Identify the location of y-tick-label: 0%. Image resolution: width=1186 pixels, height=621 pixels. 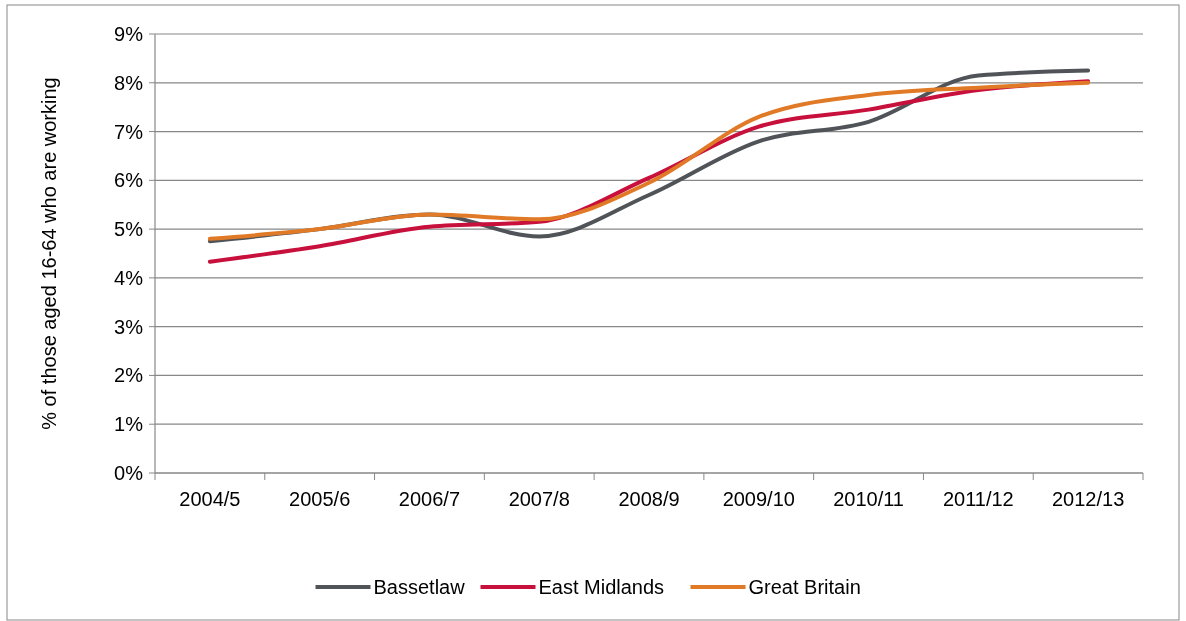
(129, 473).